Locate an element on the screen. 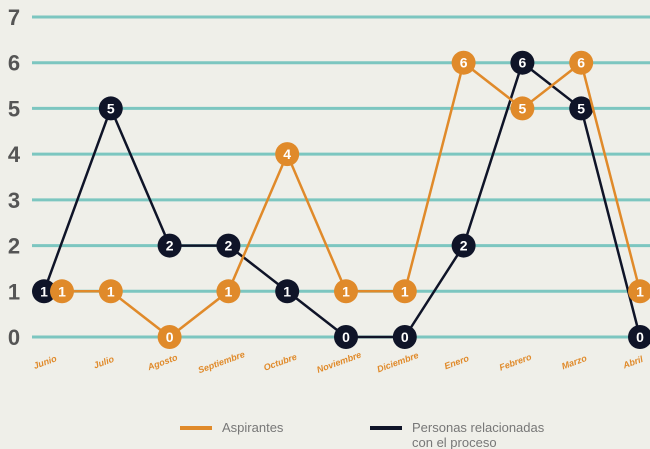  y-tick-label: 7 is located at coordinates (14, 17).